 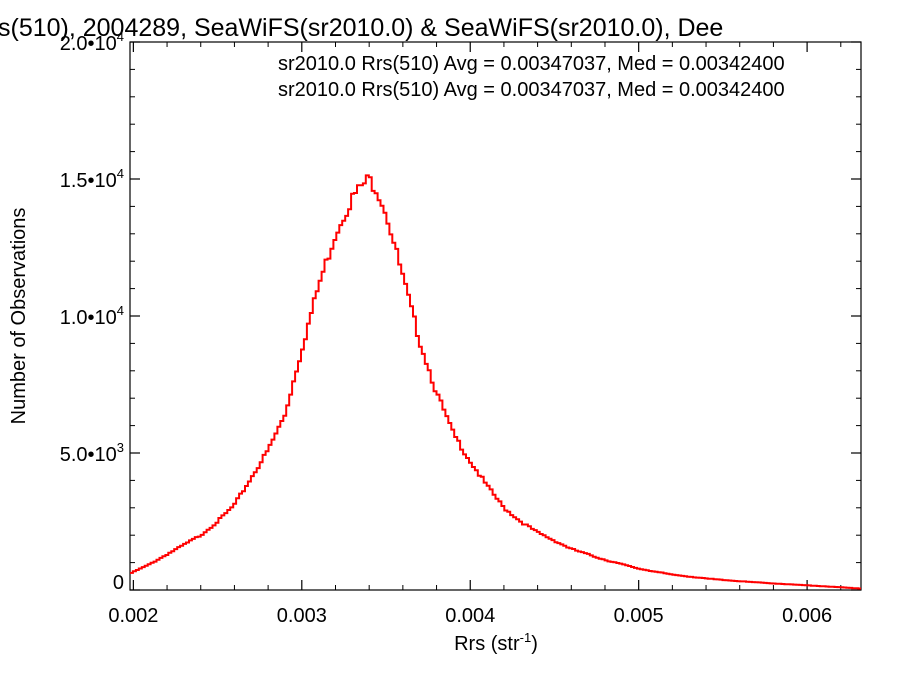 I want to click on y-tick-label: 1.5•104, so click(x=92, y=179).